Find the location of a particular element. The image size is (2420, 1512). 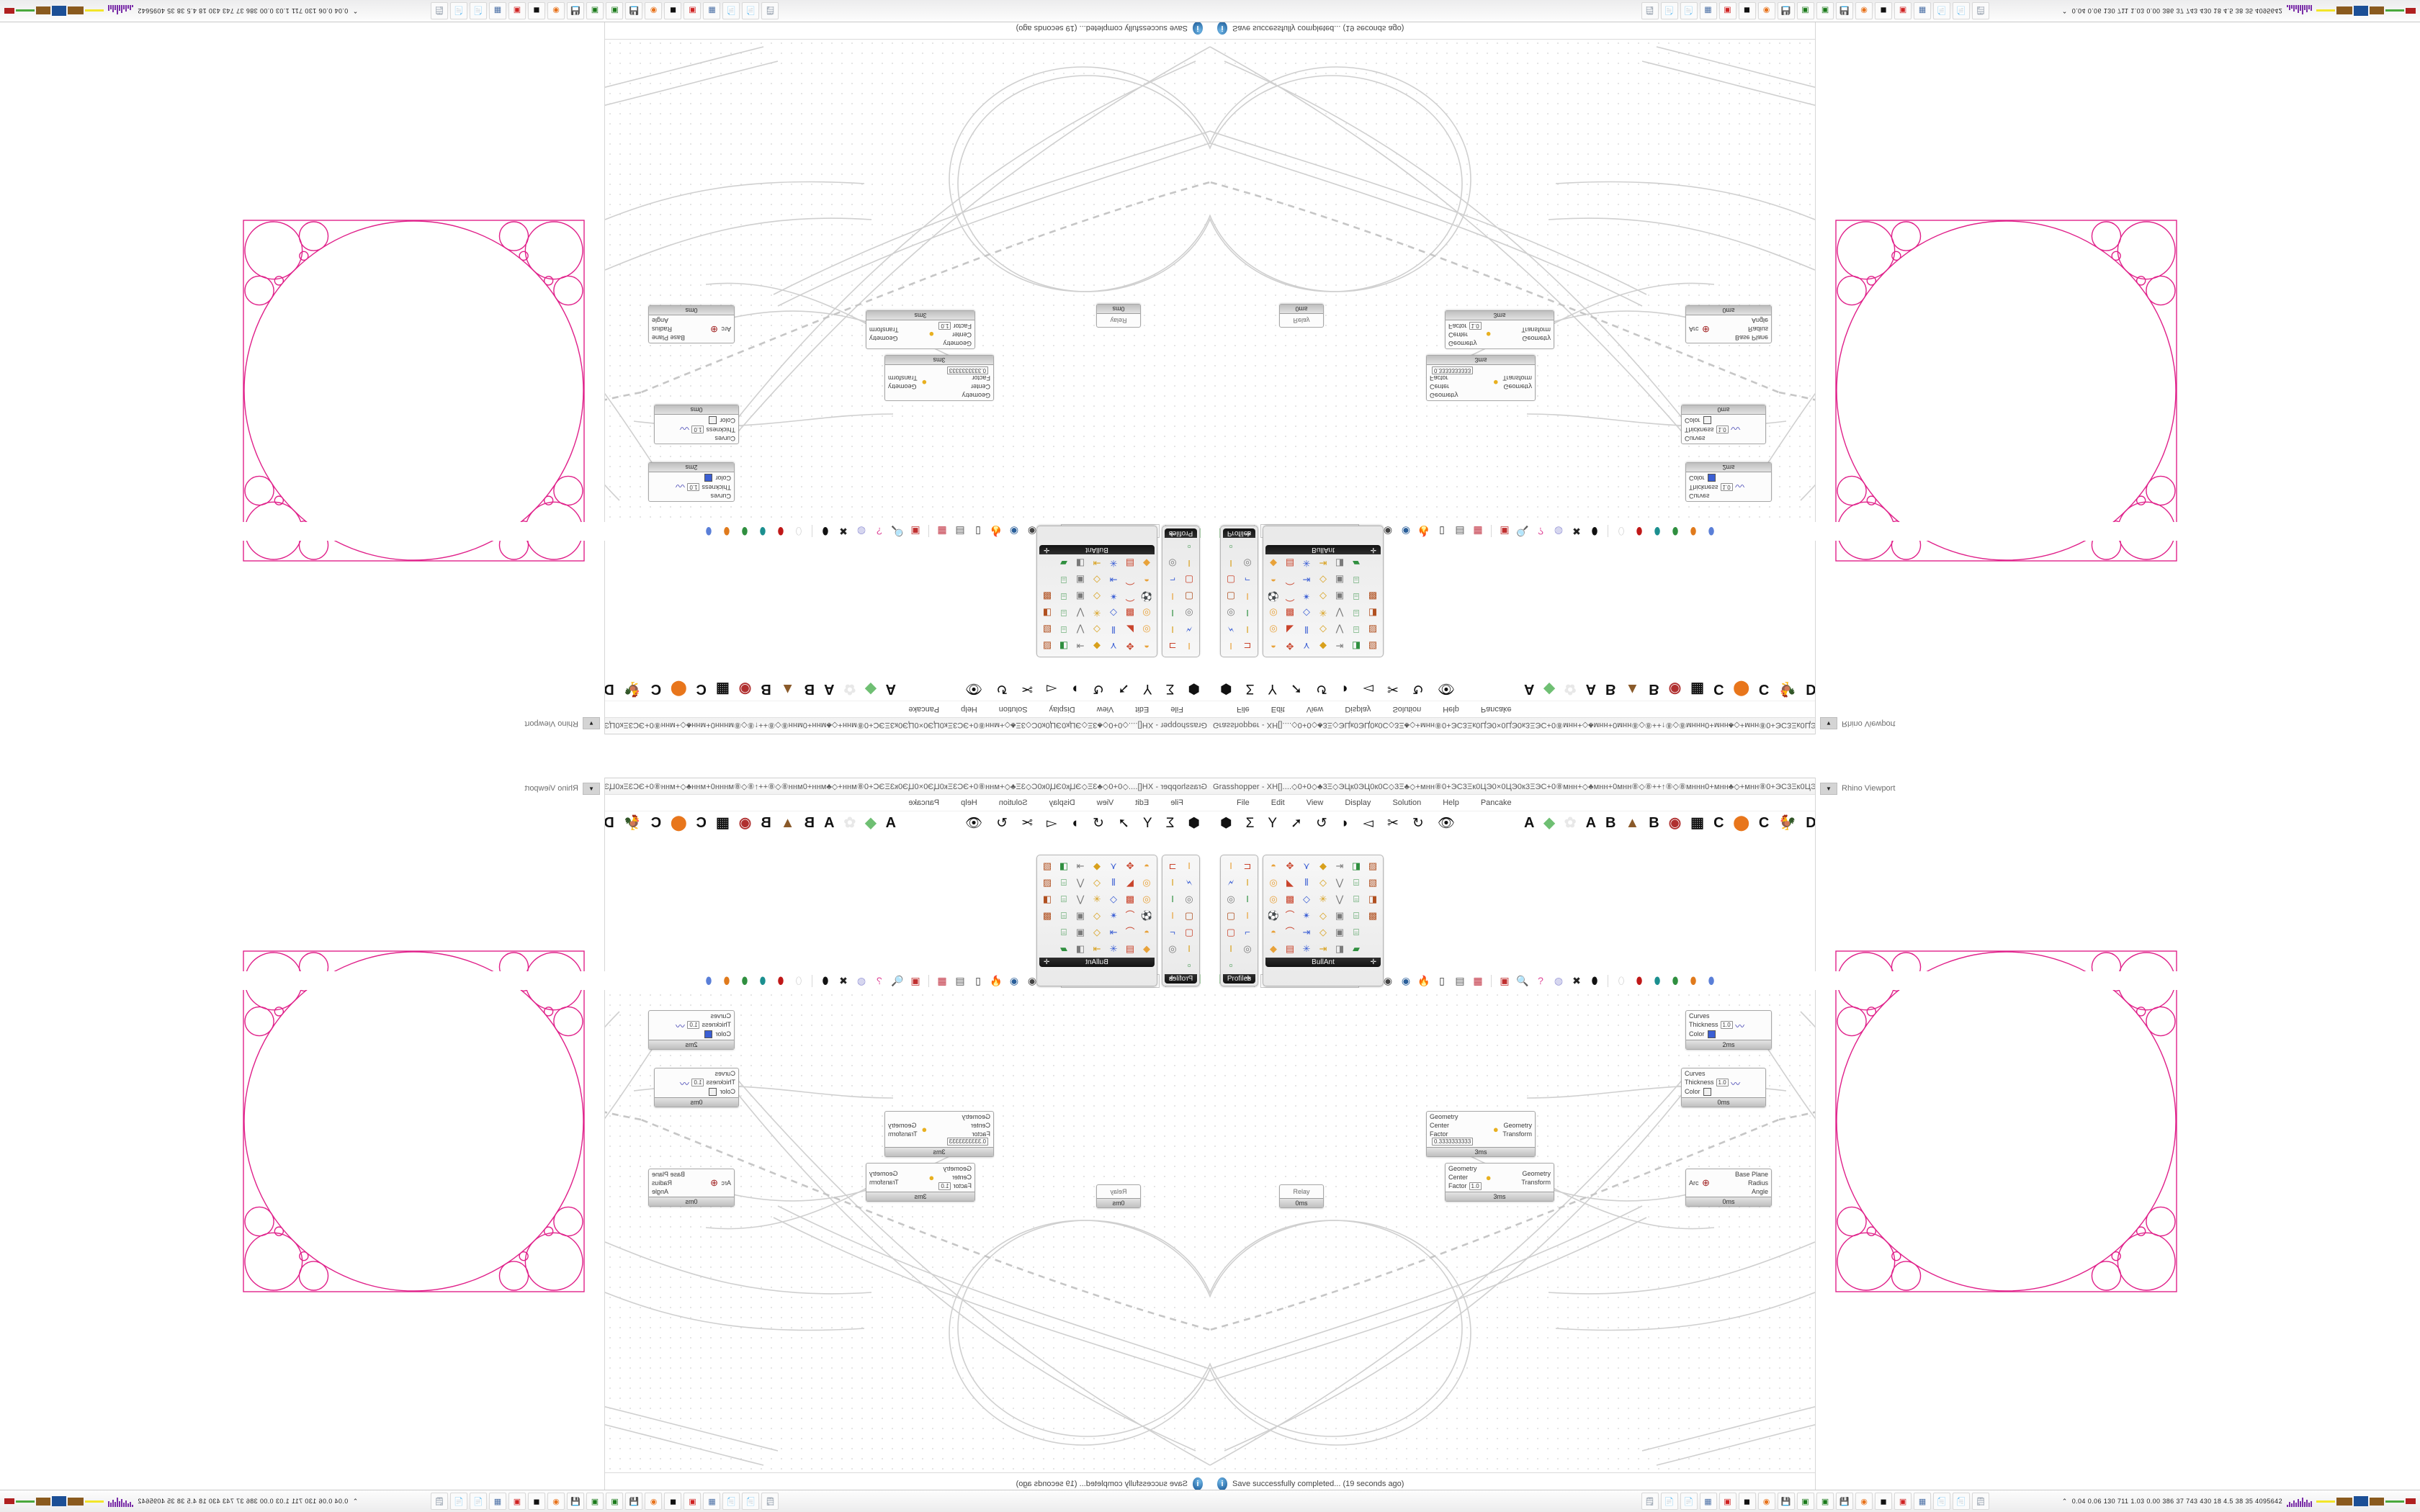

red-quad-icon: ◇ is located at coordinates (1097, 630).